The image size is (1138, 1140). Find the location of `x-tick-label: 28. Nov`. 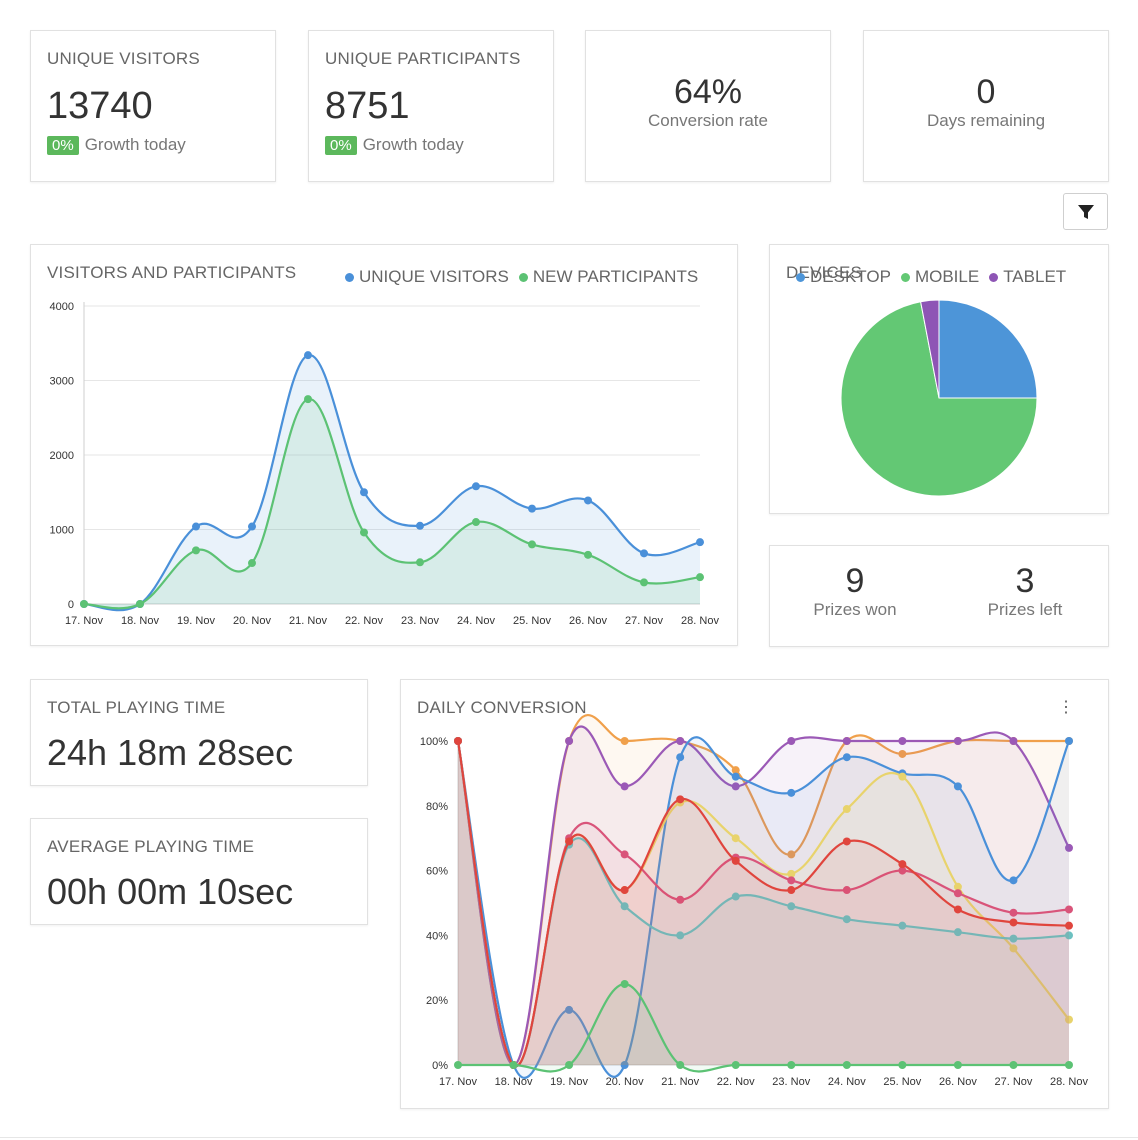

x-tick-label: 28. Nov is located at coordinates (700, 621).